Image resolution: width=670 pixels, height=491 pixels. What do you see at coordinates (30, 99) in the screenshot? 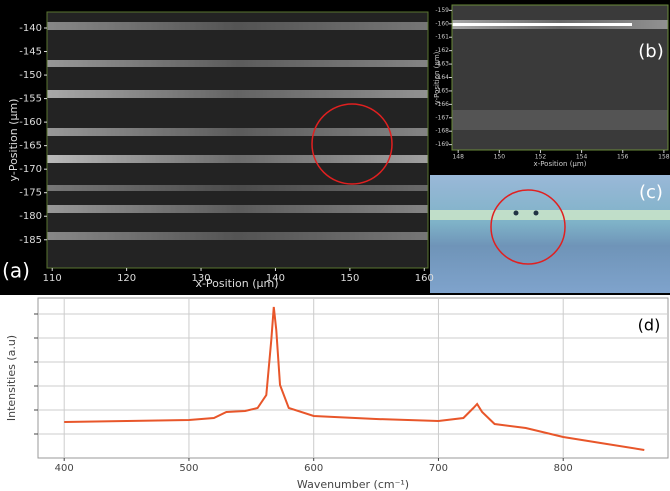
I see `y-tick-label: -155` at bounding box center [30, 99].